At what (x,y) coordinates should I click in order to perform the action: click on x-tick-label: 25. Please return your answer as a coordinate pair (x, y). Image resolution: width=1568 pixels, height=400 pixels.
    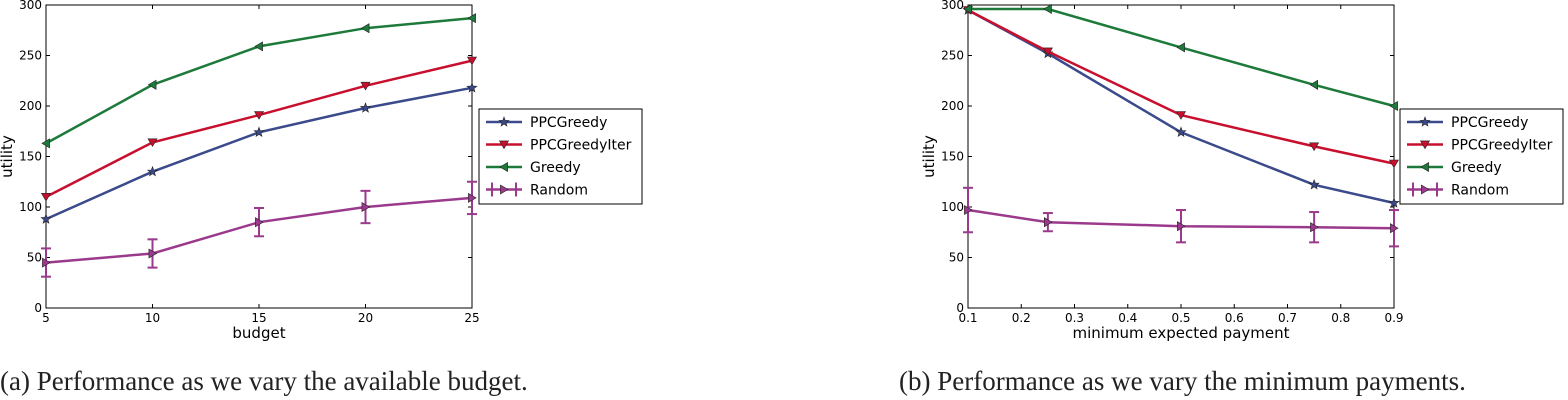
    Looking at the image, I should click on (471, 318).